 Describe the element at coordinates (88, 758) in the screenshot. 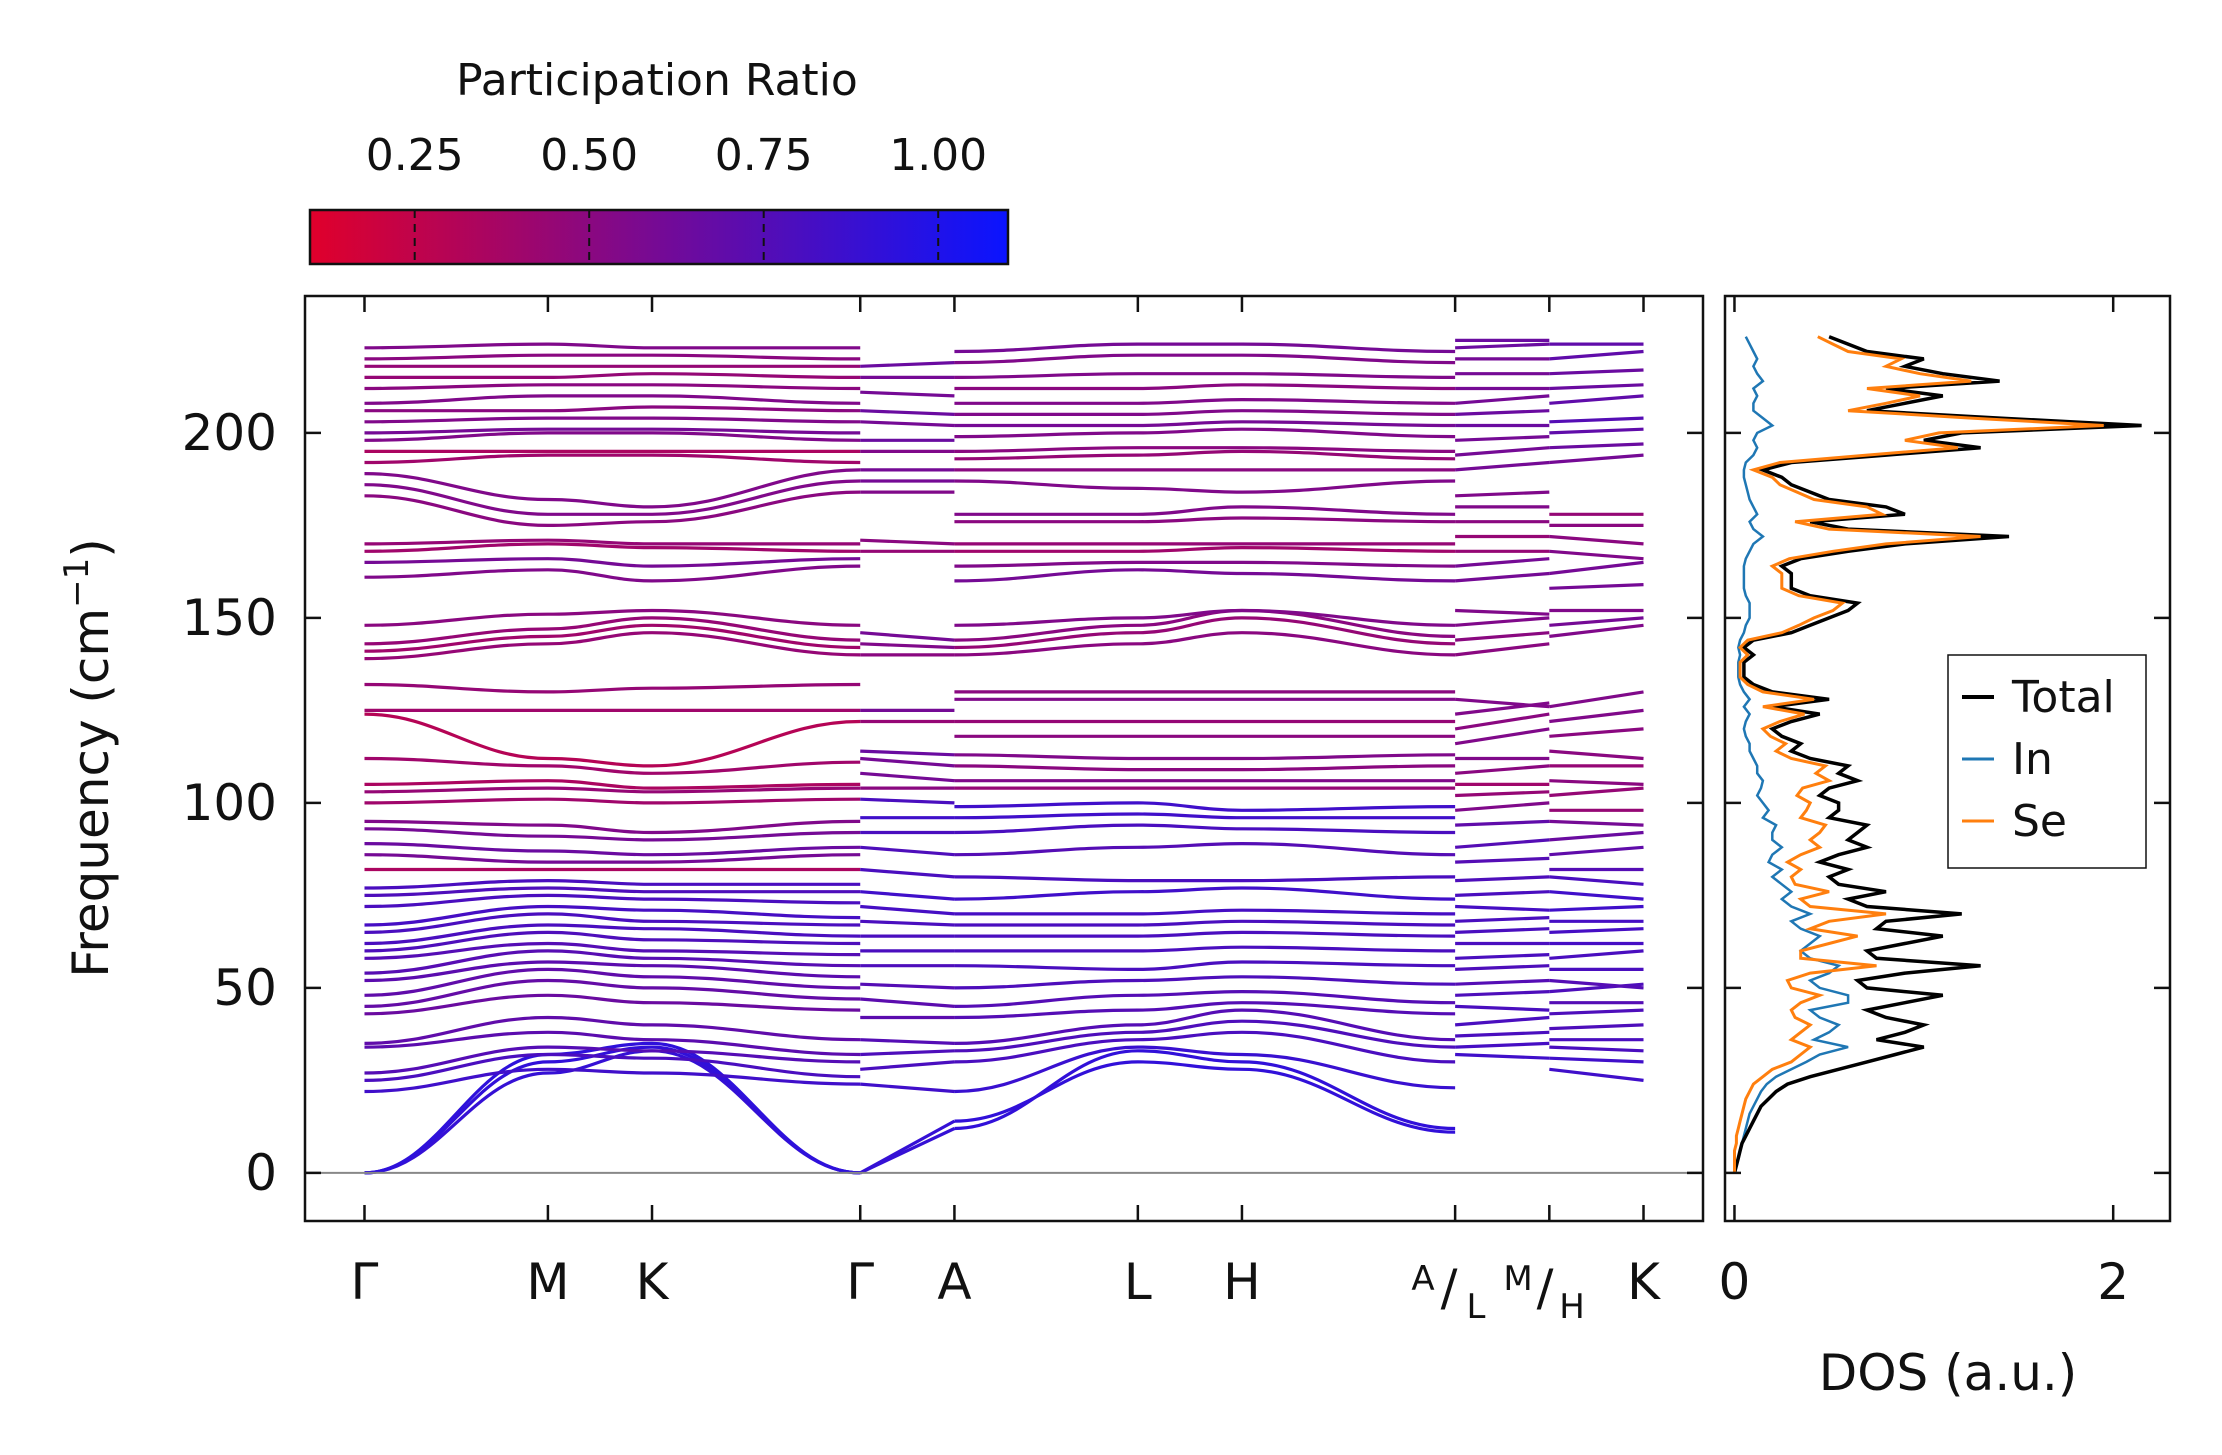

I see `y-axis-label: Frequency (cm−1)` at that location.